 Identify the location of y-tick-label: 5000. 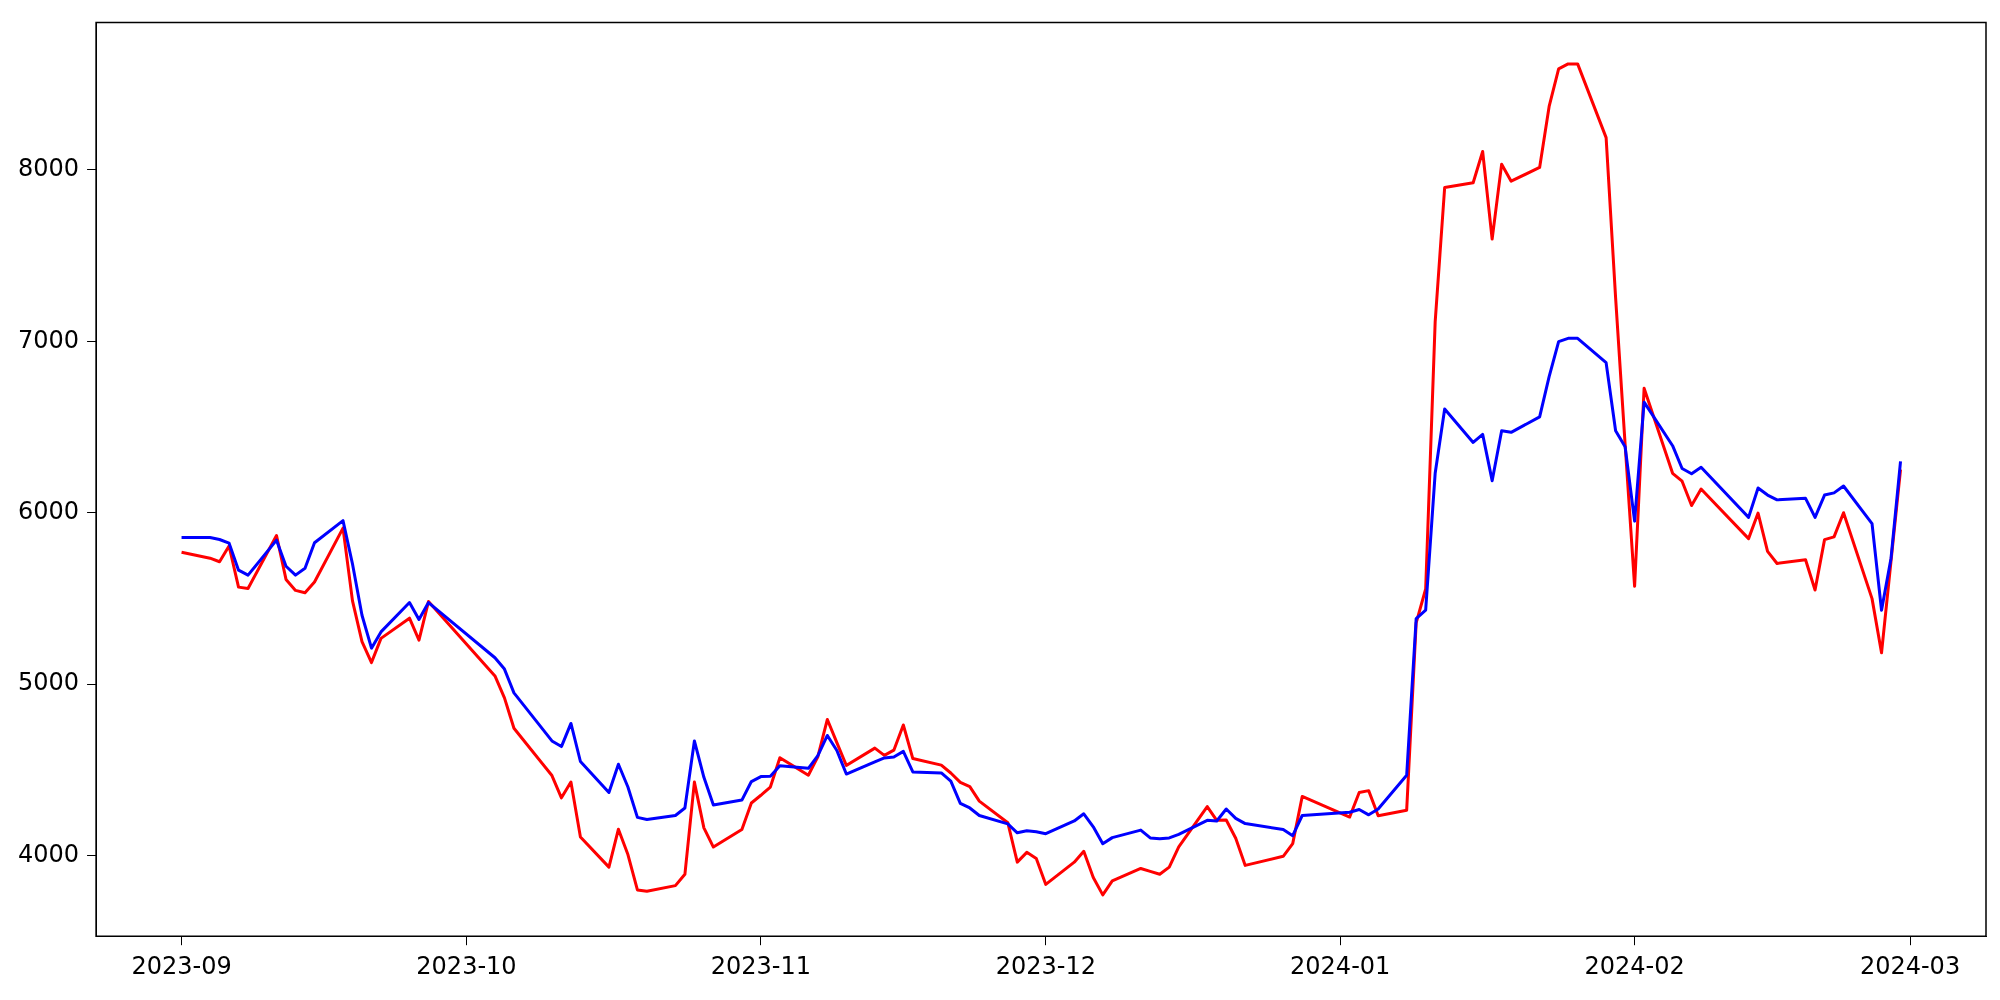
(49, 682).